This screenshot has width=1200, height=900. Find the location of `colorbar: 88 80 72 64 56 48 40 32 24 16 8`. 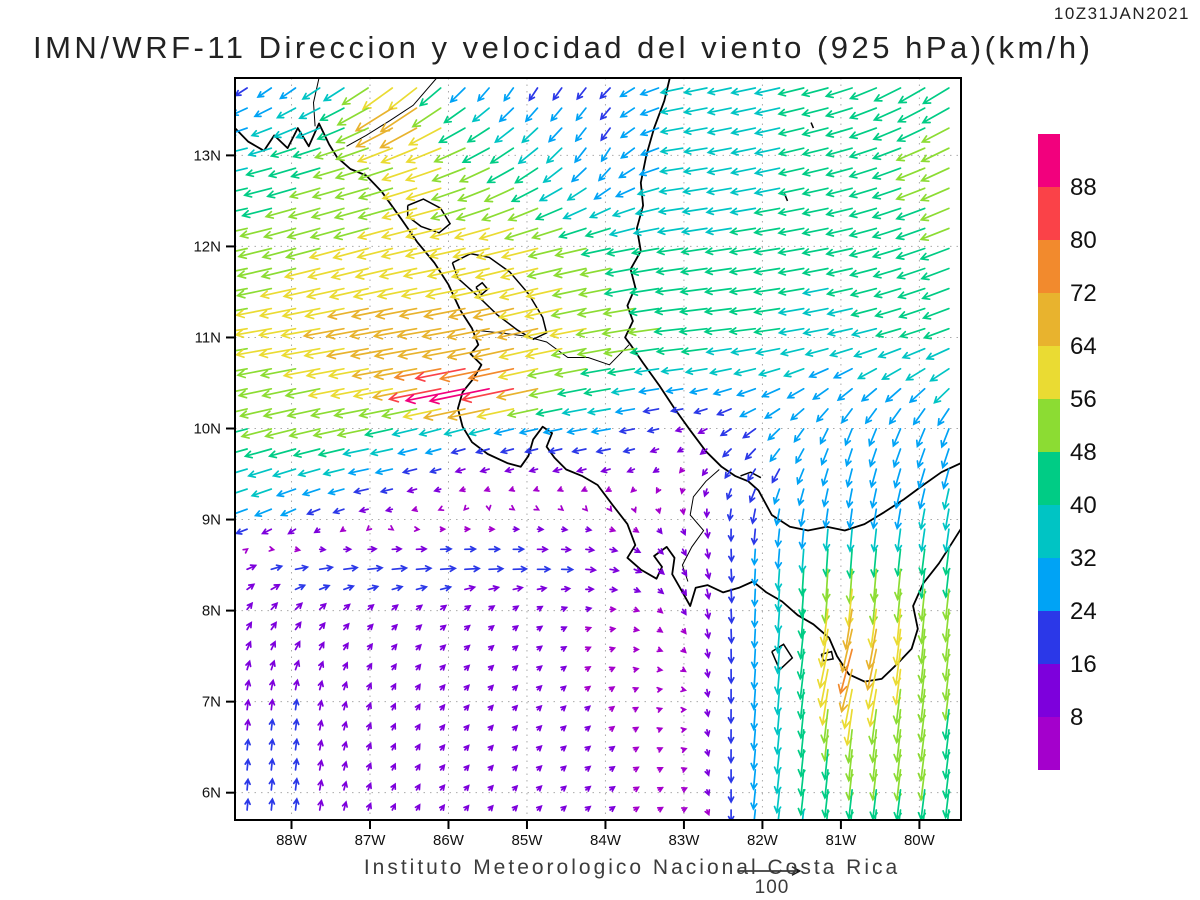

colorbar: 88 80 72 64 56 48 40 32 24 16 8 is located at coordinates (1067, 452).